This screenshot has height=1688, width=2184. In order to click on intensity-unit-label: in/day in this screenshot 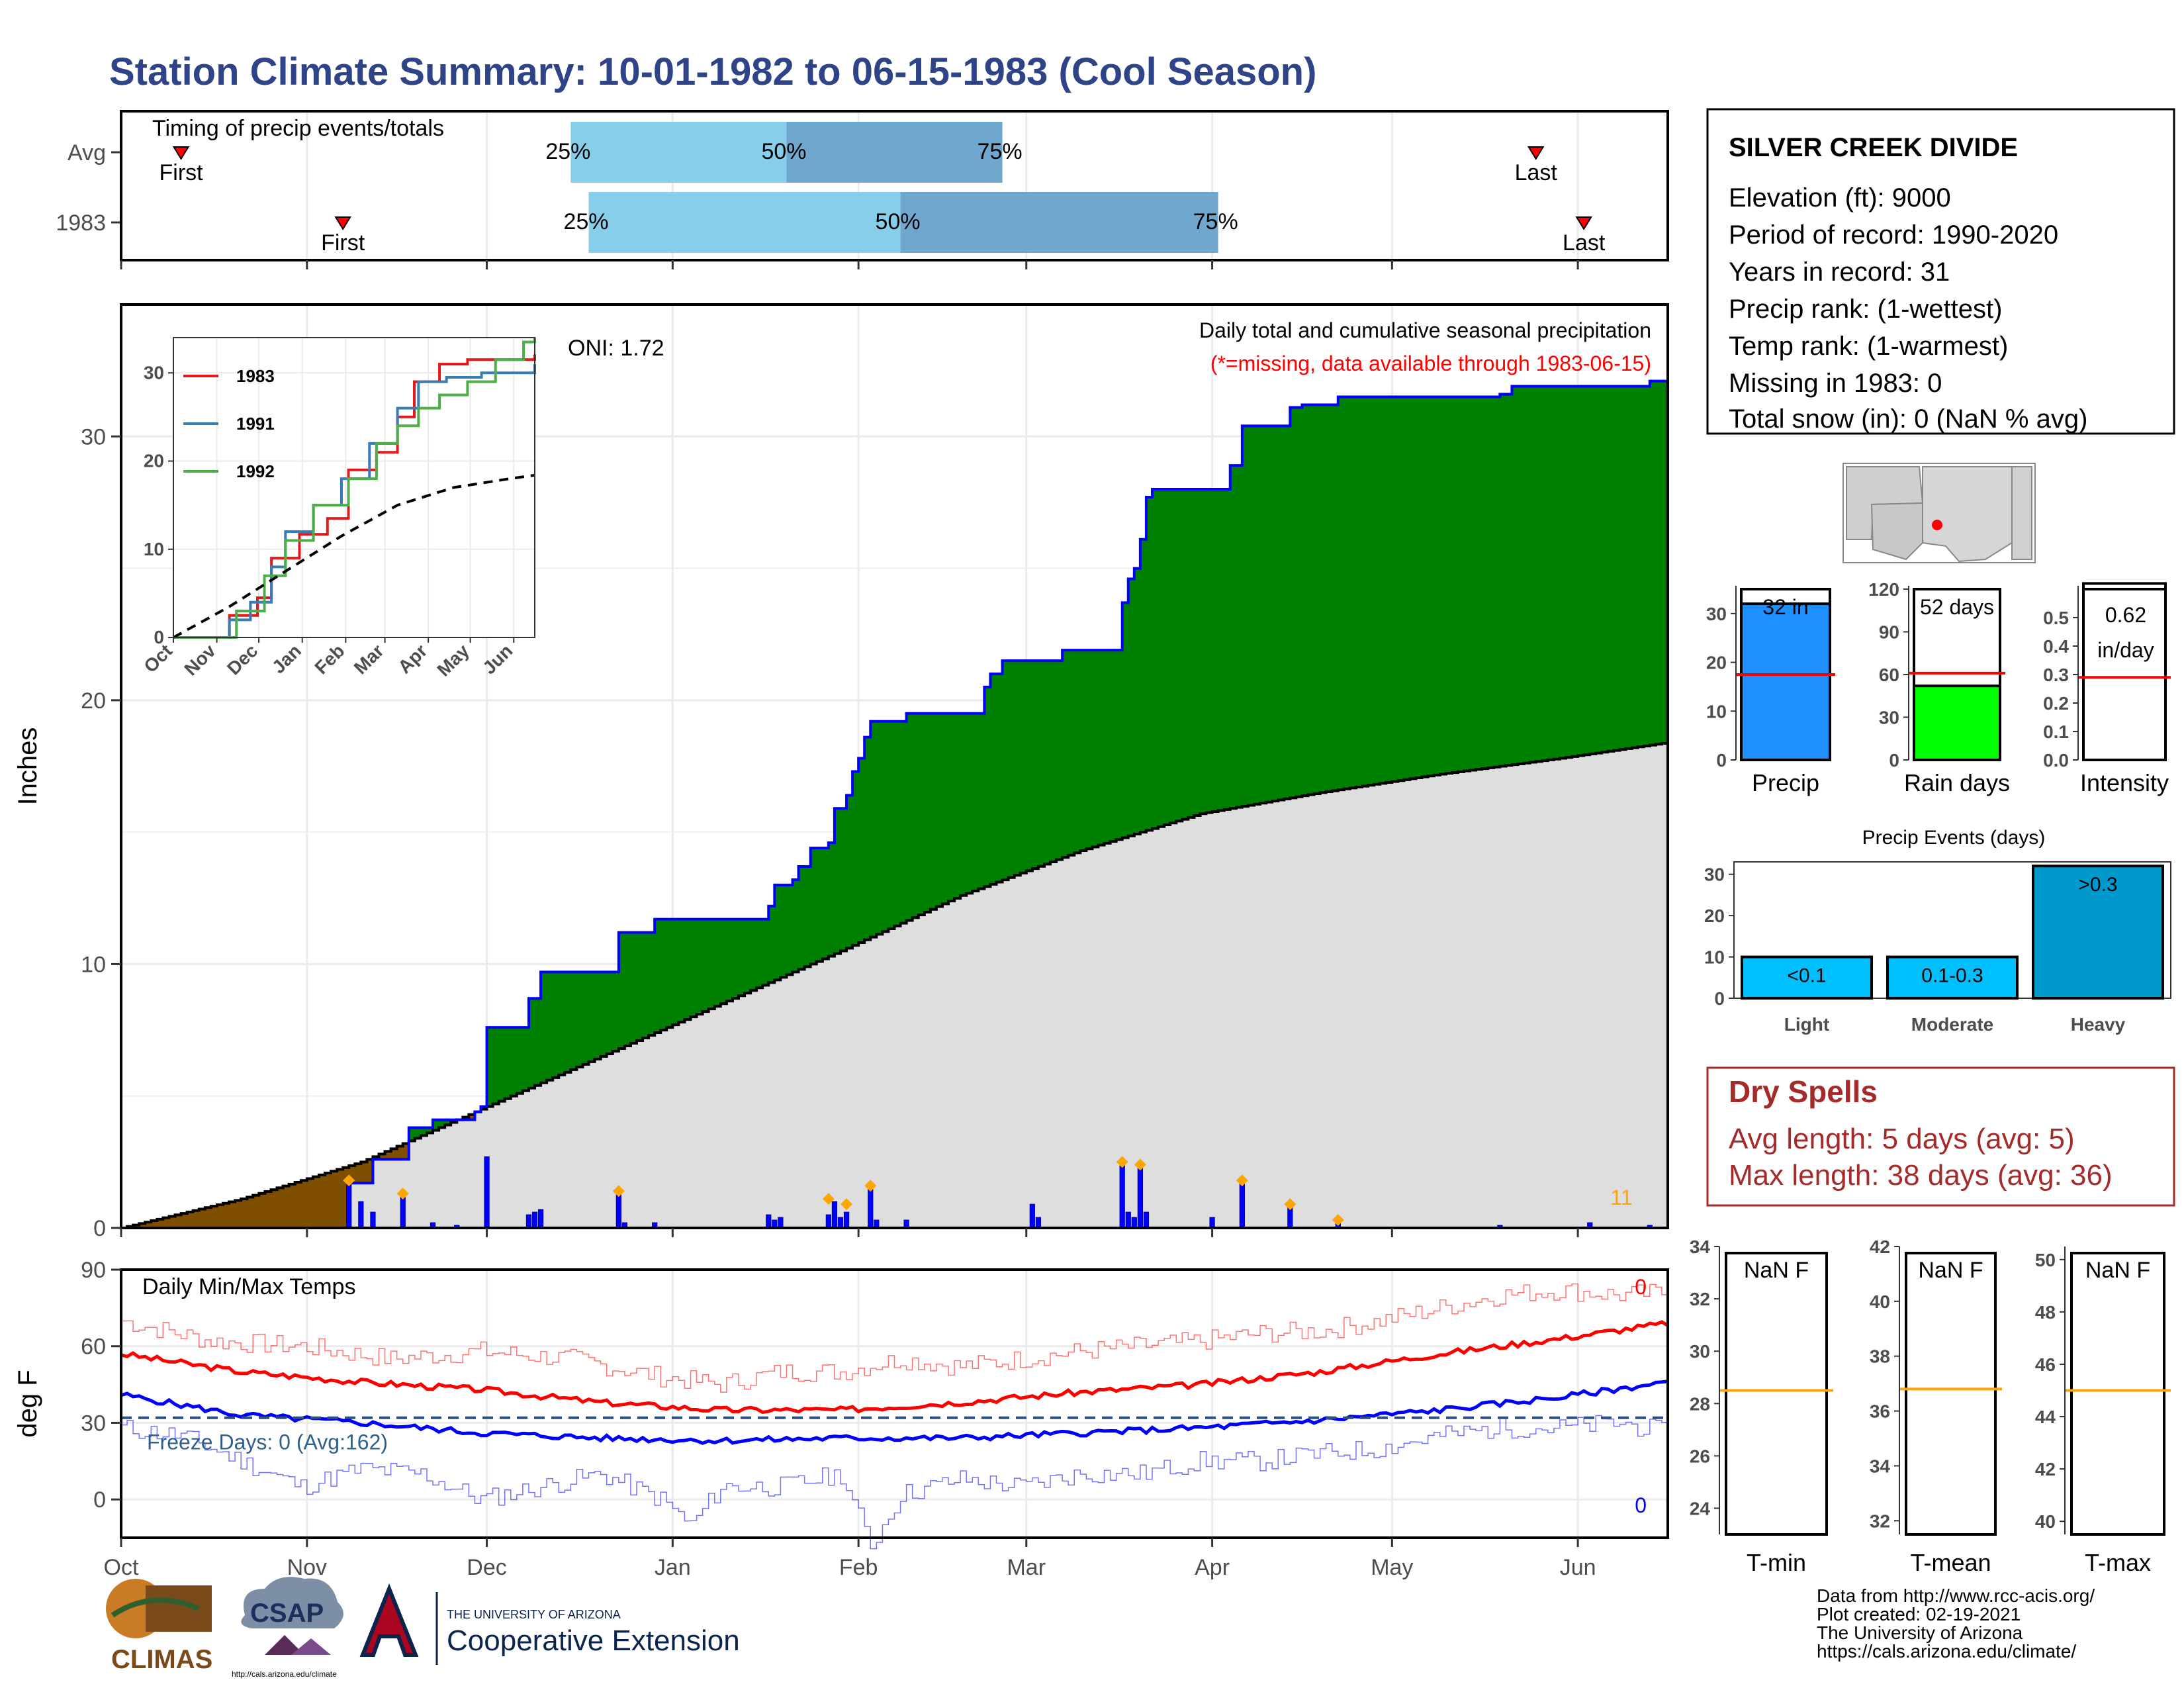, I will do `click(2125, 650)`.